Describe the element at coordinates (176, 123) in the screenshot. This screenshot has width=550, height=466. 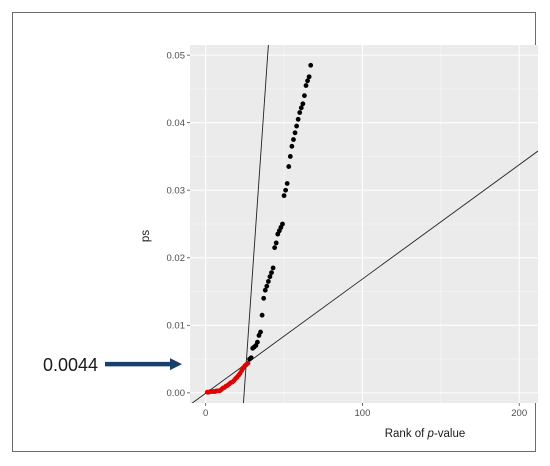
I see `y-tick-label: 0.04` at that location.